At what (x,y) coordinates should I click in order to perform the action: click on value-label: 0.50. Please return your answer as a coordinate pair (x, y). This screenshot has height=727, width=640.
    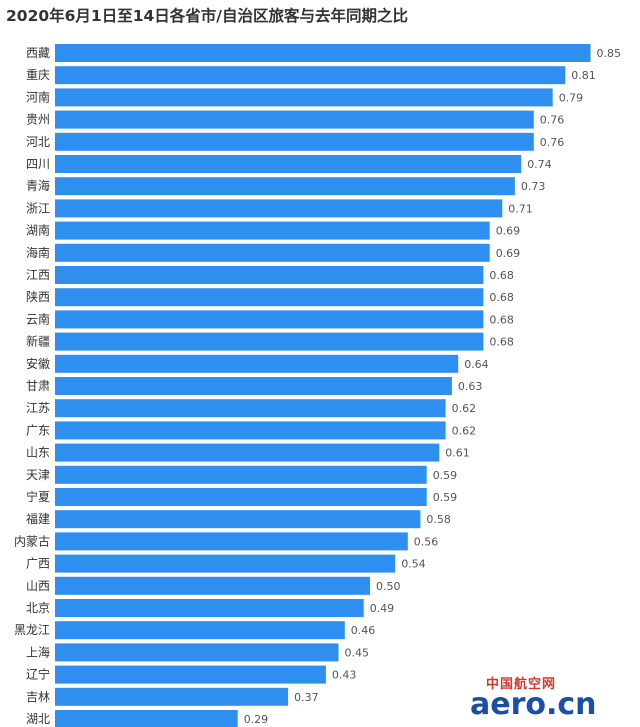
    Looking at the image, I should click on (388, 586).